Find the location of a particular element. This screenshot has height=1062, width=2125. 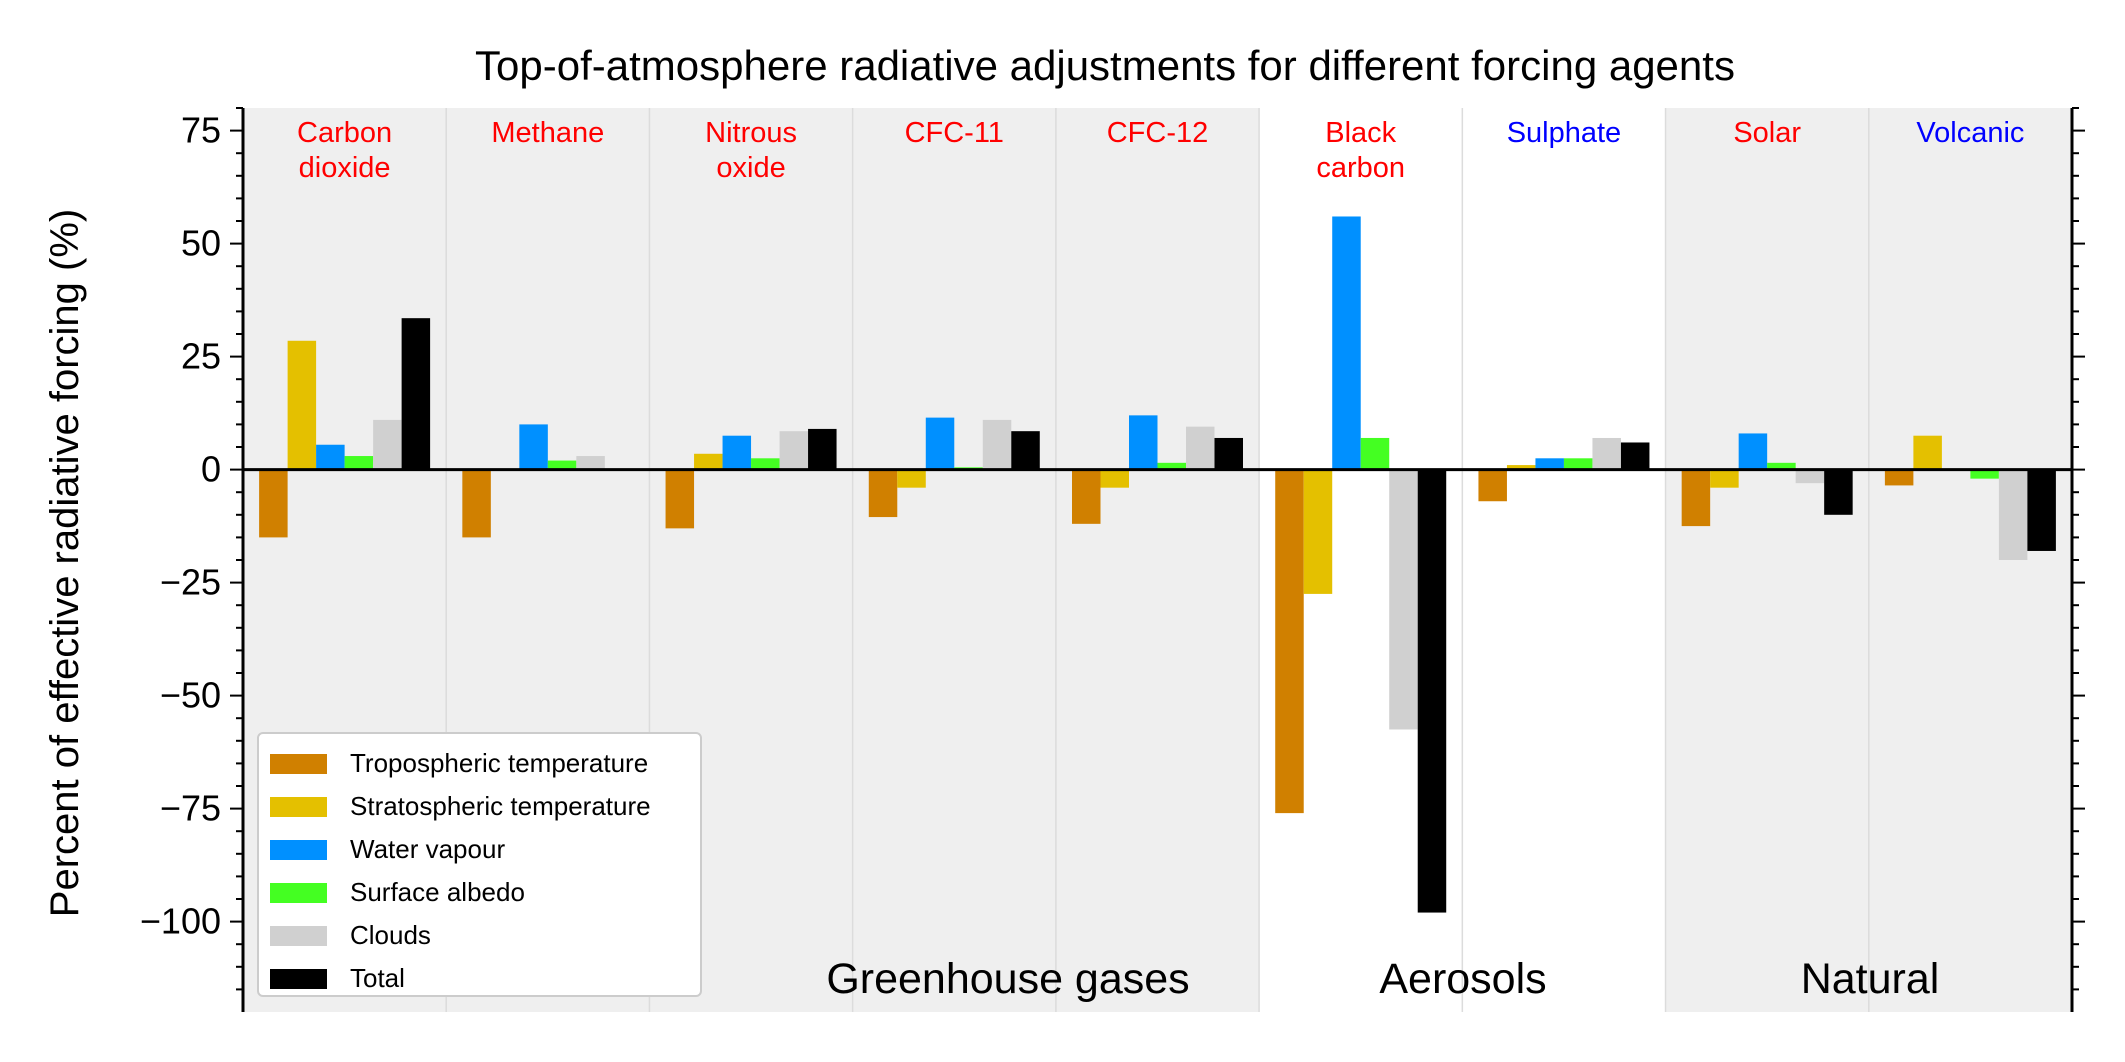

agent-label-line: oxide is located at coordinates (750, 168).